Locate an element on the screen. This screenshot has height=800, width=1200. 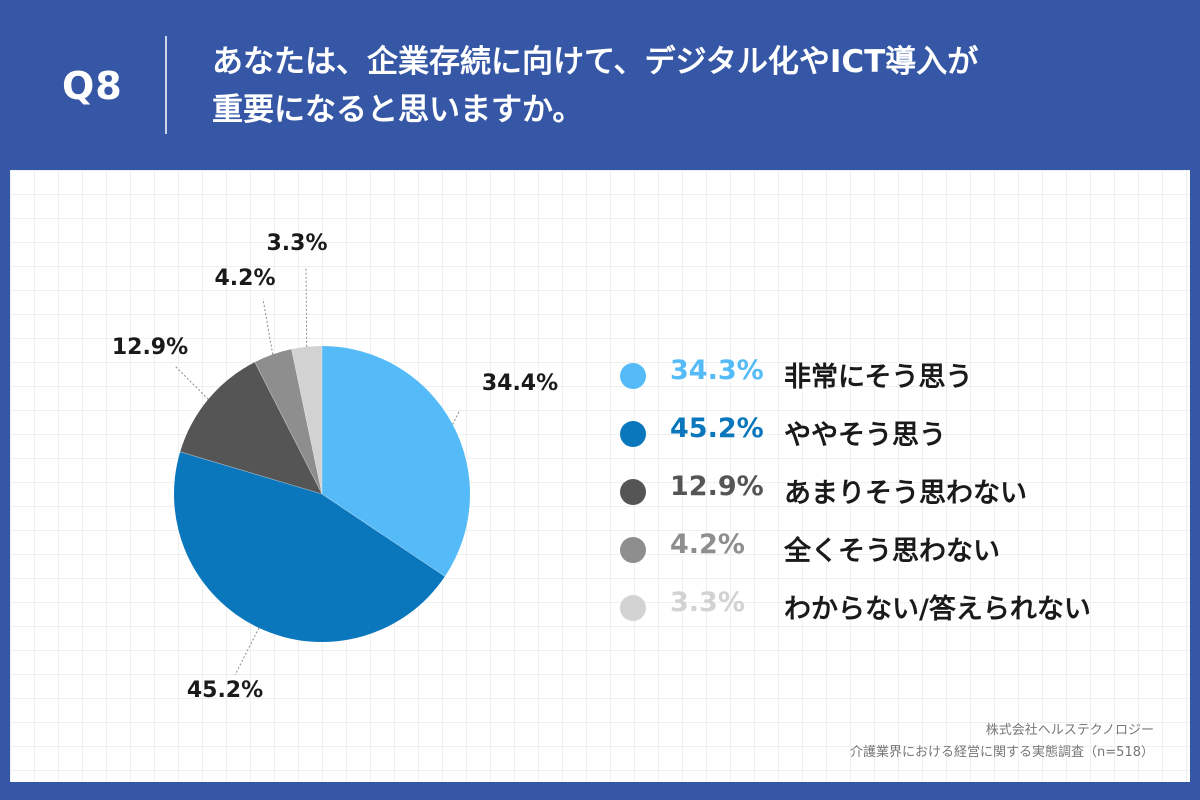
legend-row: 12.9% あまりそう思わない is located at coordinates (880, 490).